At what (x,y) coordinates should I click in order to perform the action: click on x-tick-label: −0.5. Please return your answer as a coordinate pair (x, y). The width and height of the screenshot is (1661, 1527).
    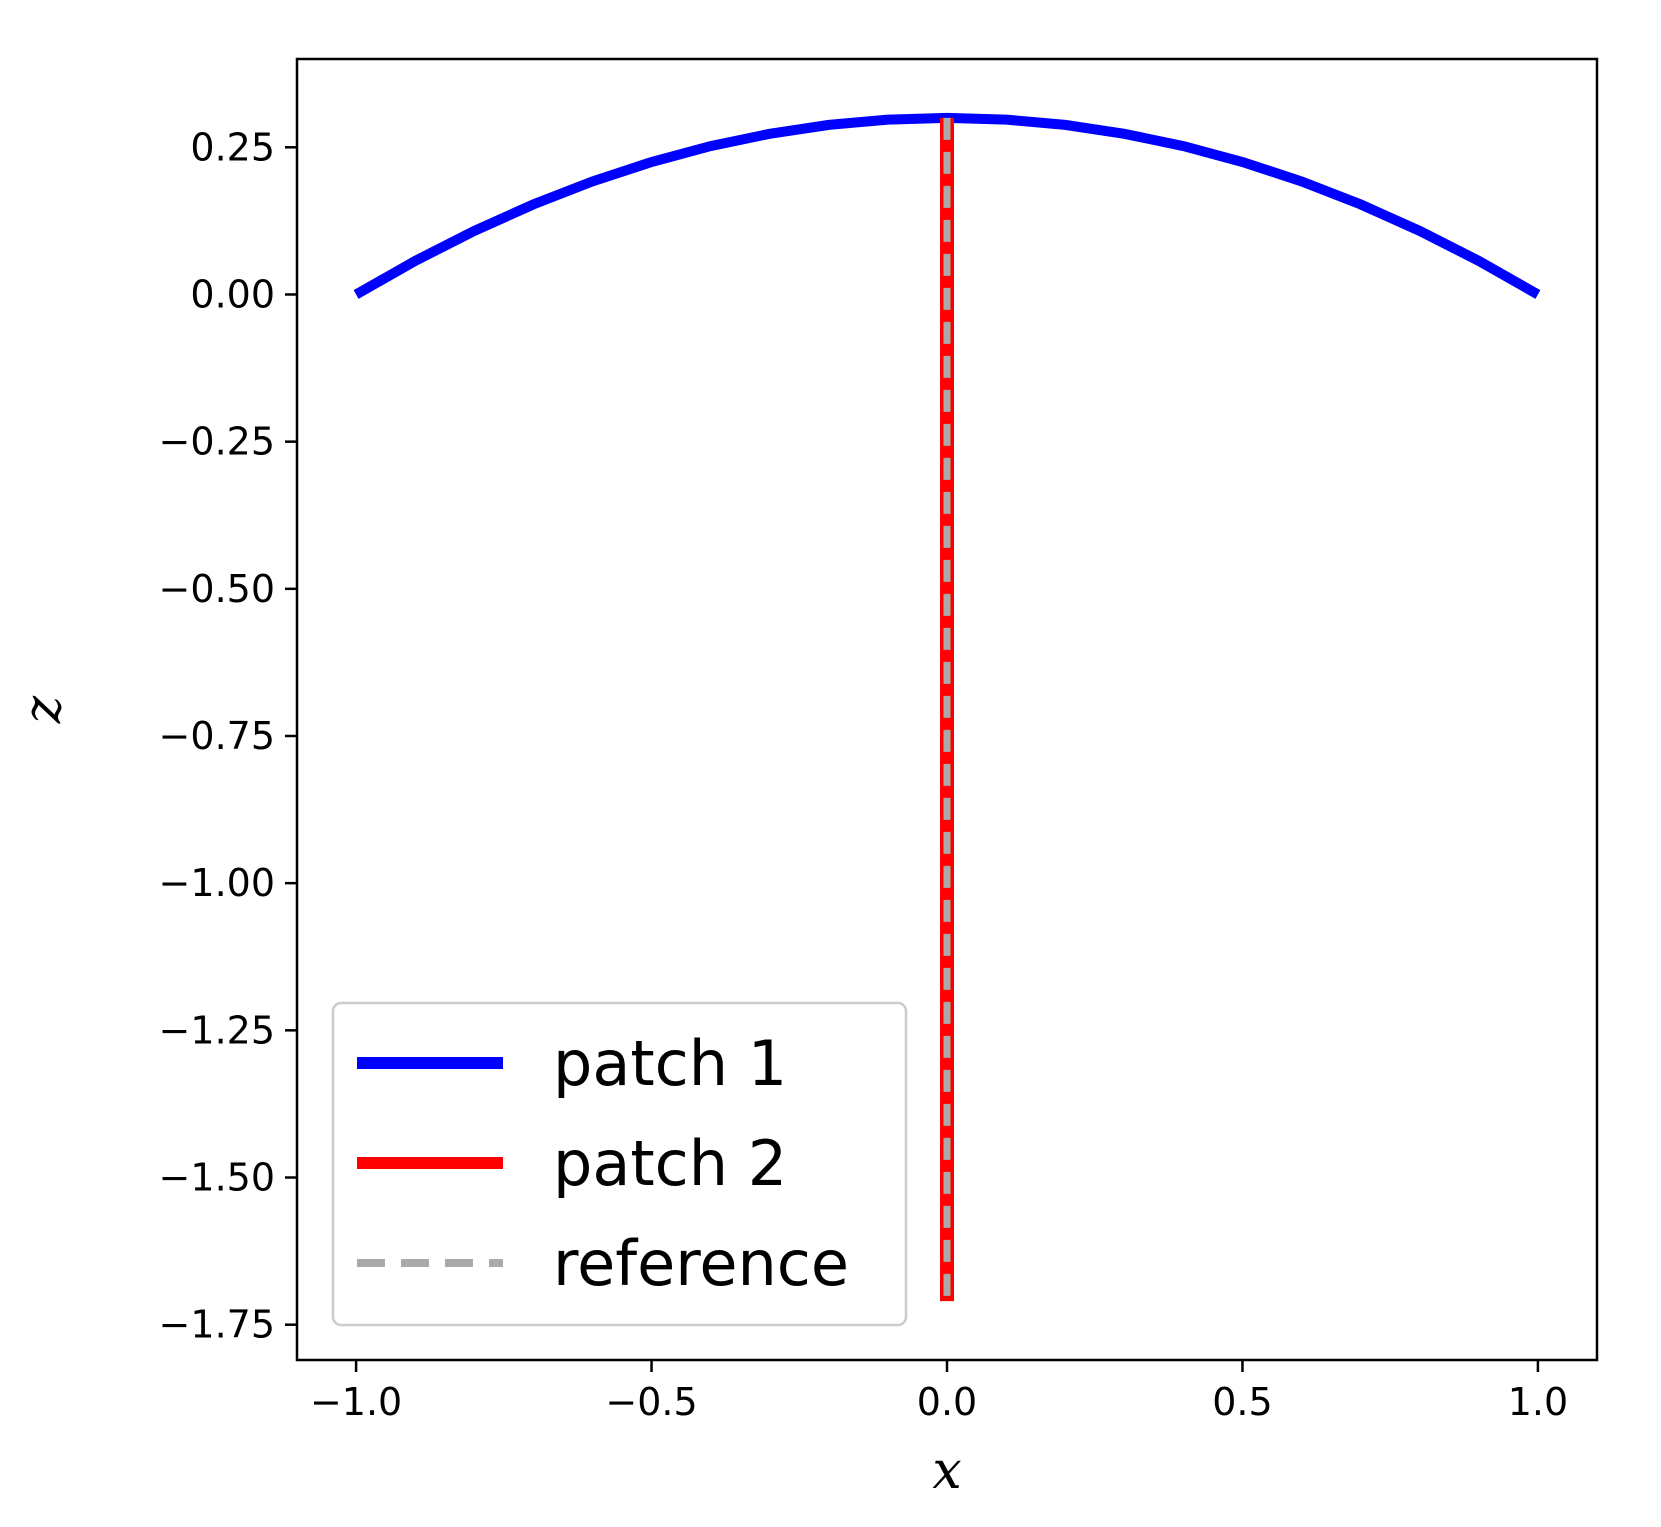
    Looking at the image, I should click on (651, 1402).